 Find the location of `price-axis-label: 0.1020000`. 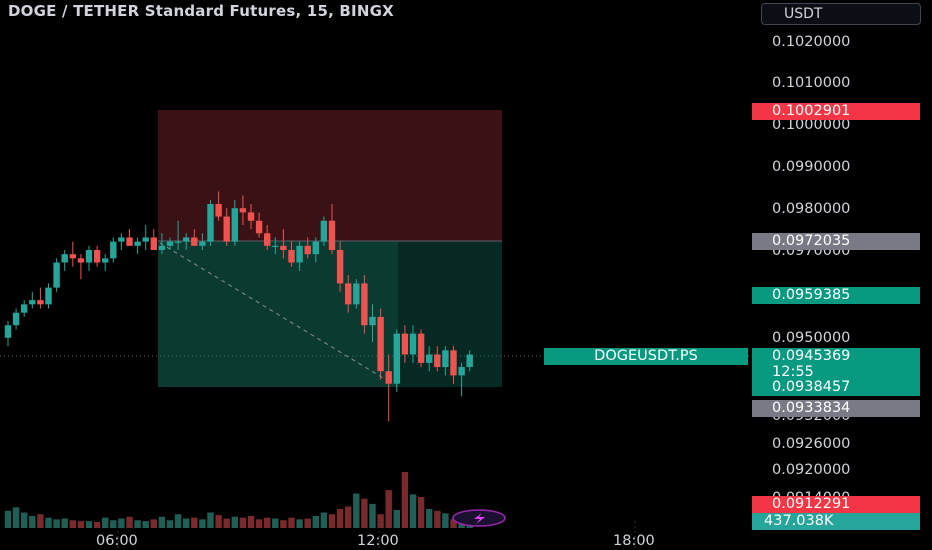

price-axis-label: 0.1020000 is located at coordinates (811, 42).